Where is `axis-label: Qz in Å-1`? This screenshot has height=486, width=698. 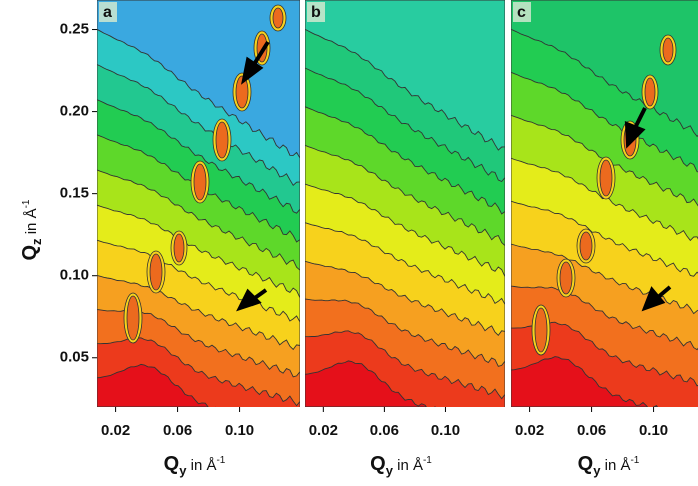 axis-label: Qz in Å-1 is located at coordinates (31, 229).